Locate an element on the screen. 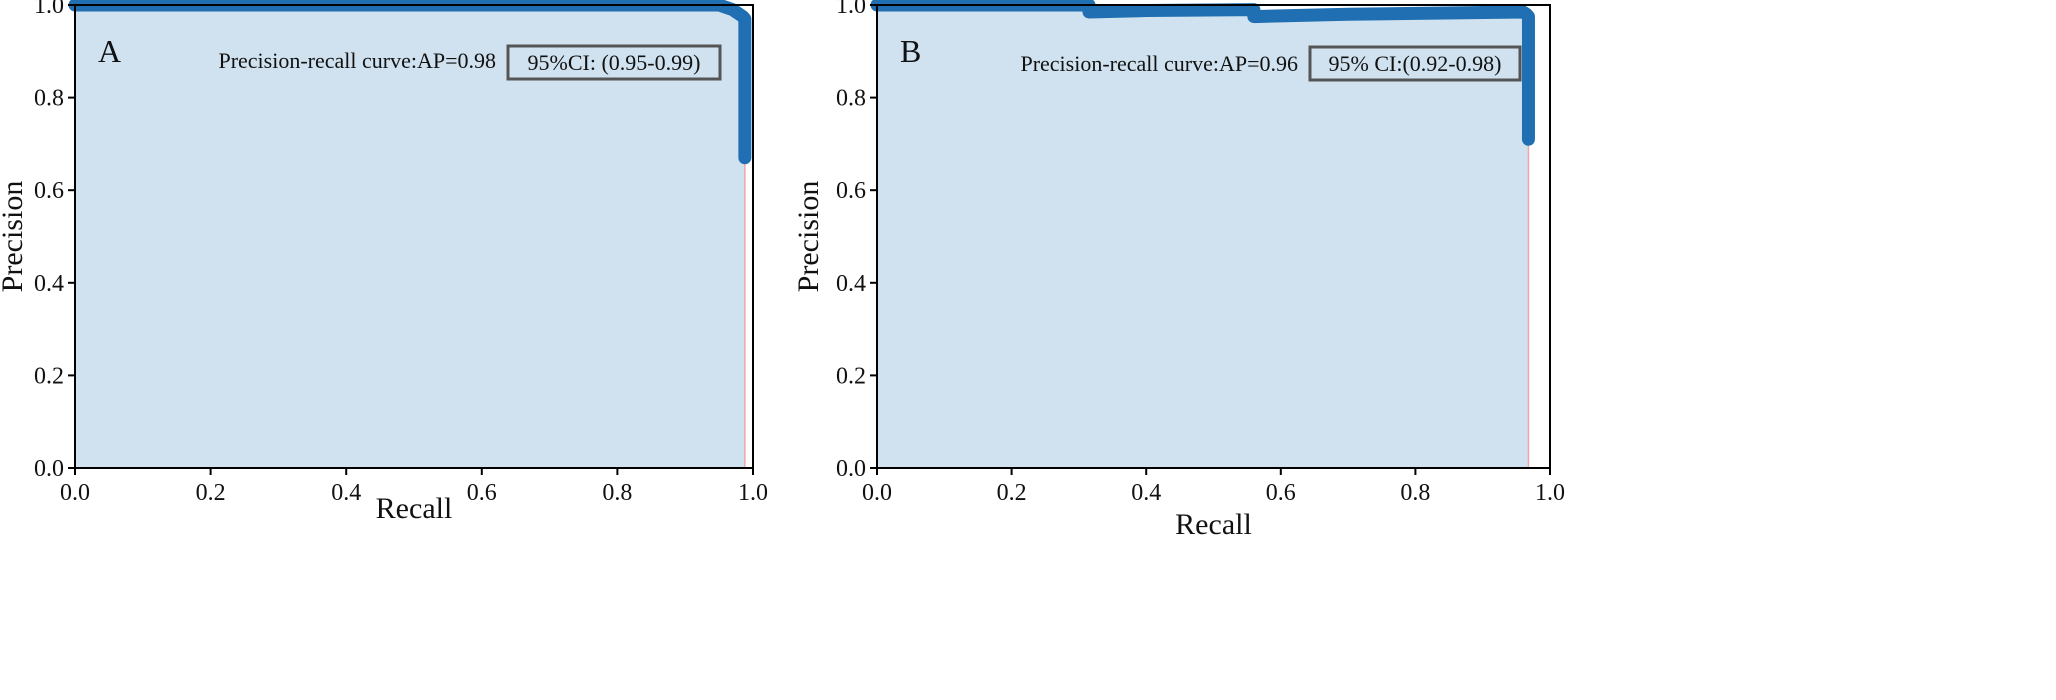 This screenshot has width=2056, height=700. ci-label: 95% CI:(0.92-0.98) is located at coordinates (1415, 63).